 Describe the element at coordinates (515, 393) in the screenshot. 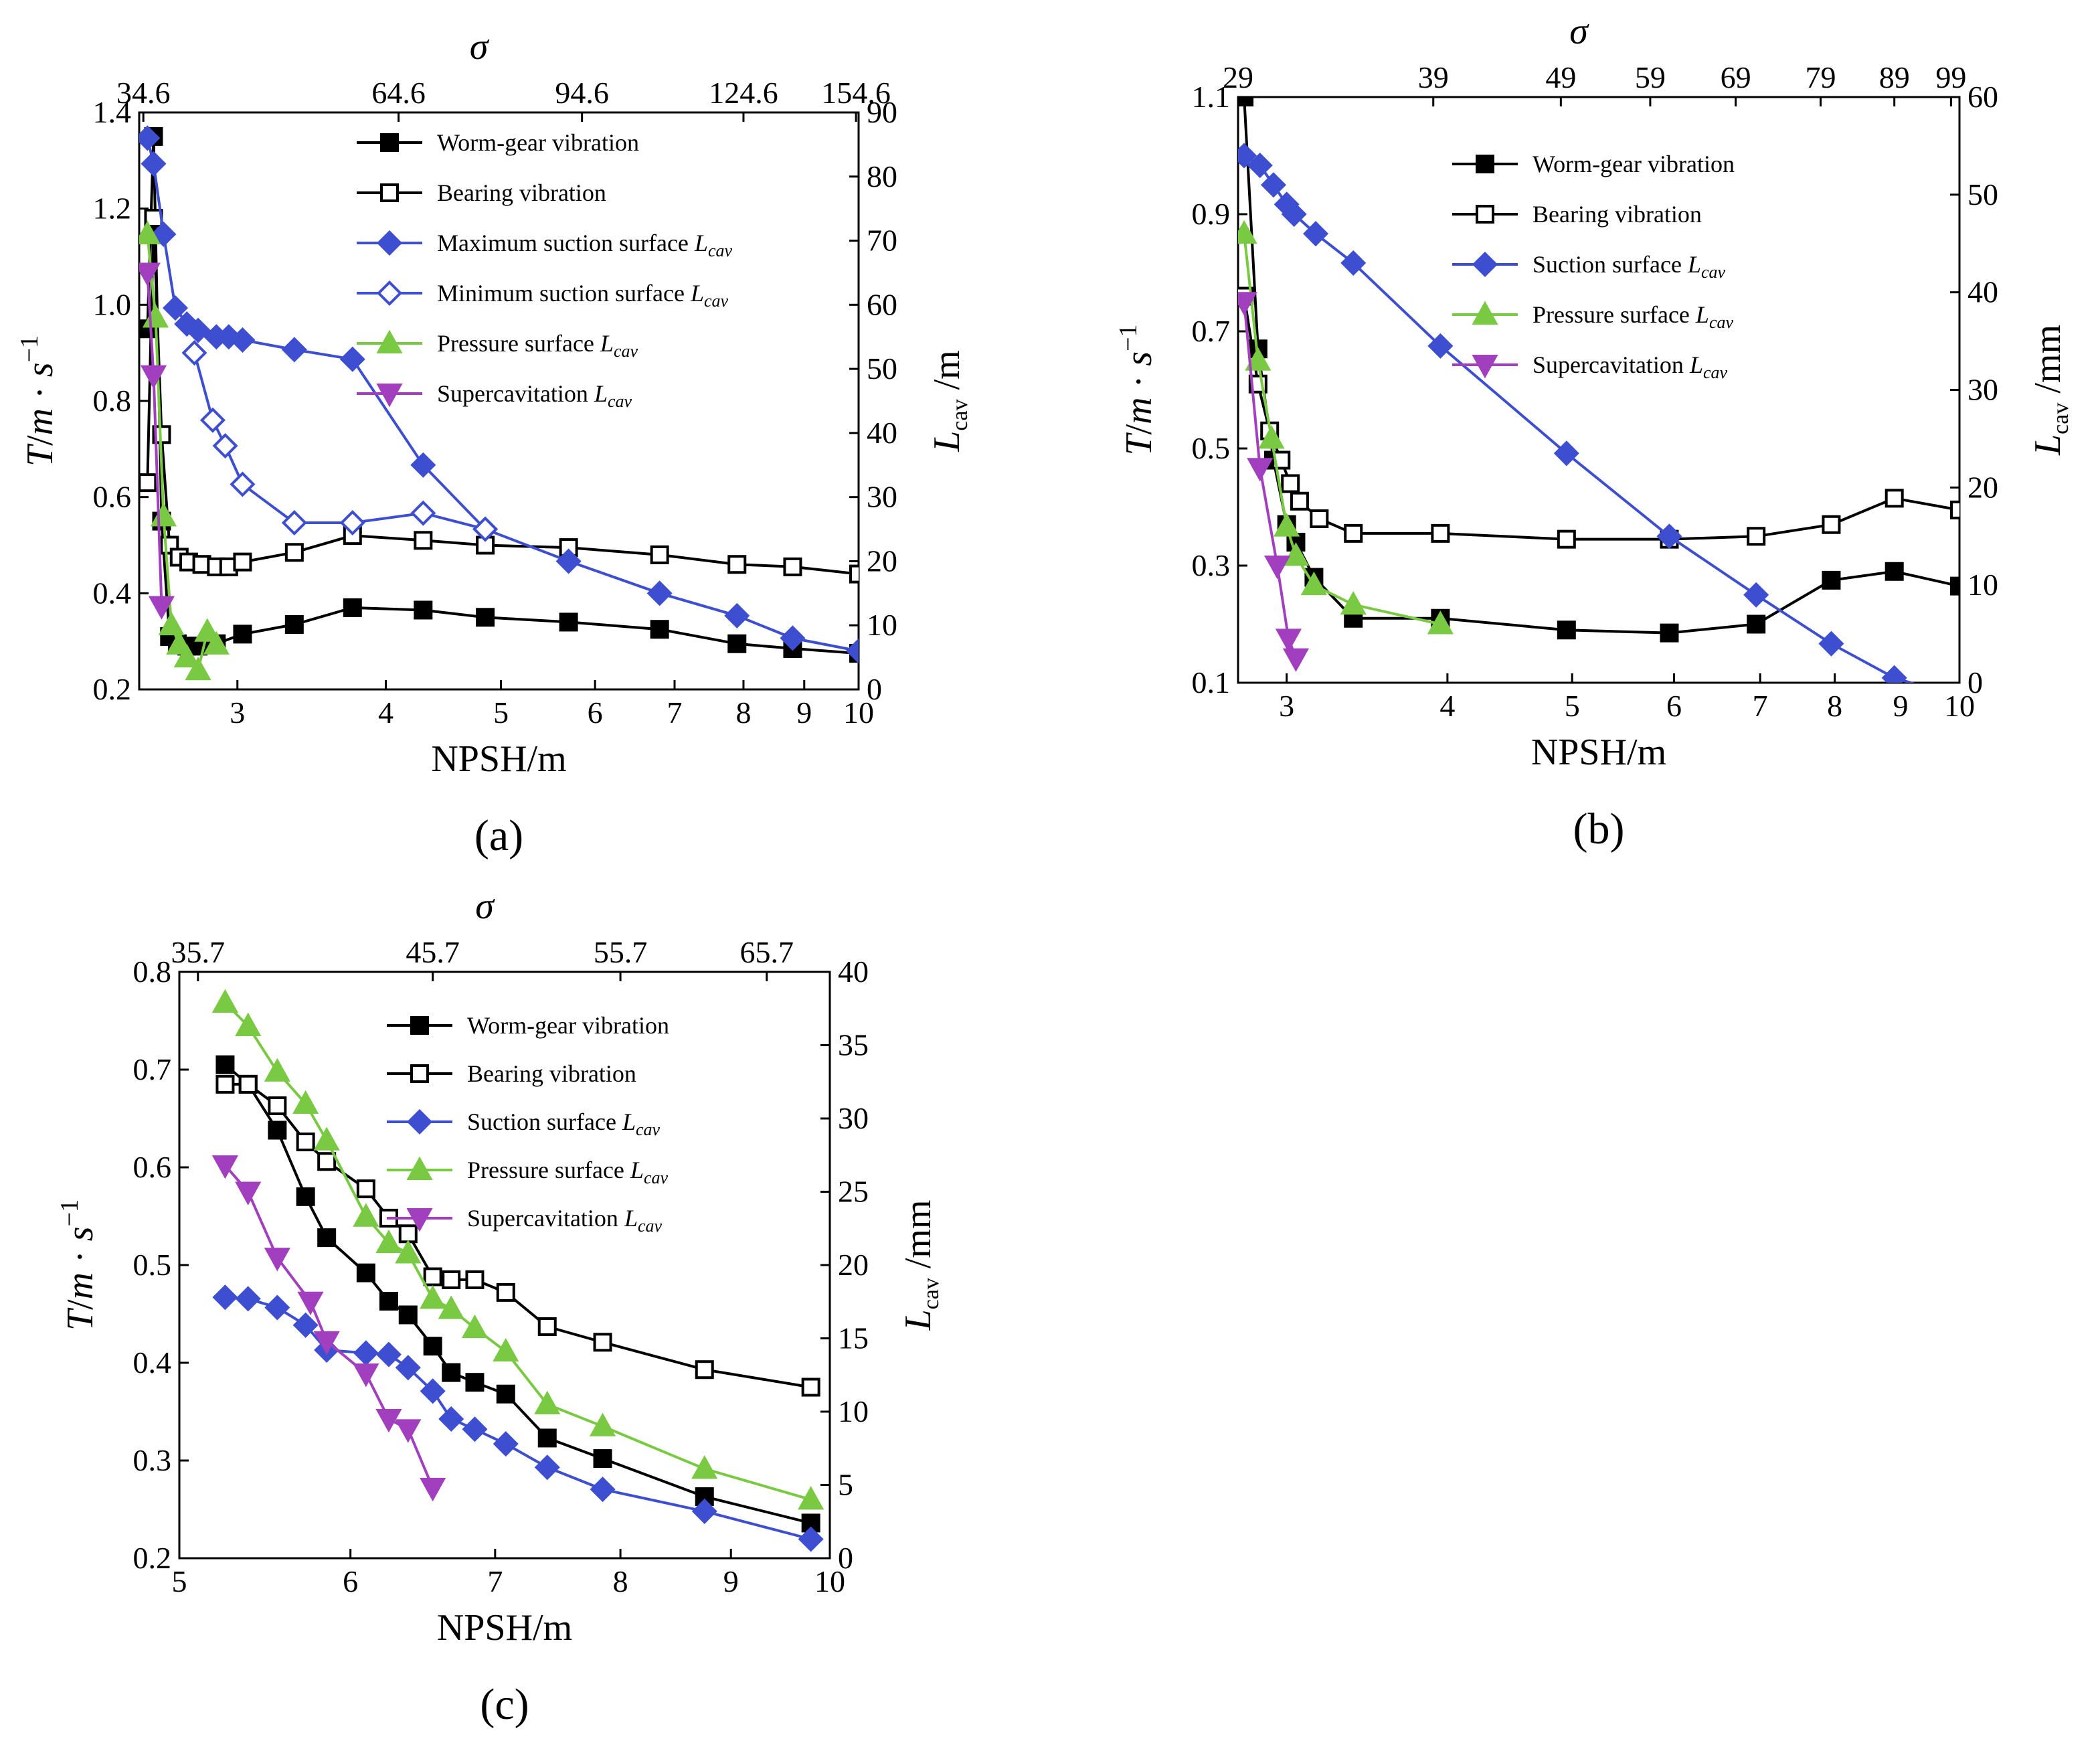

I see `legend-label-text: Supercavitation` at that location.